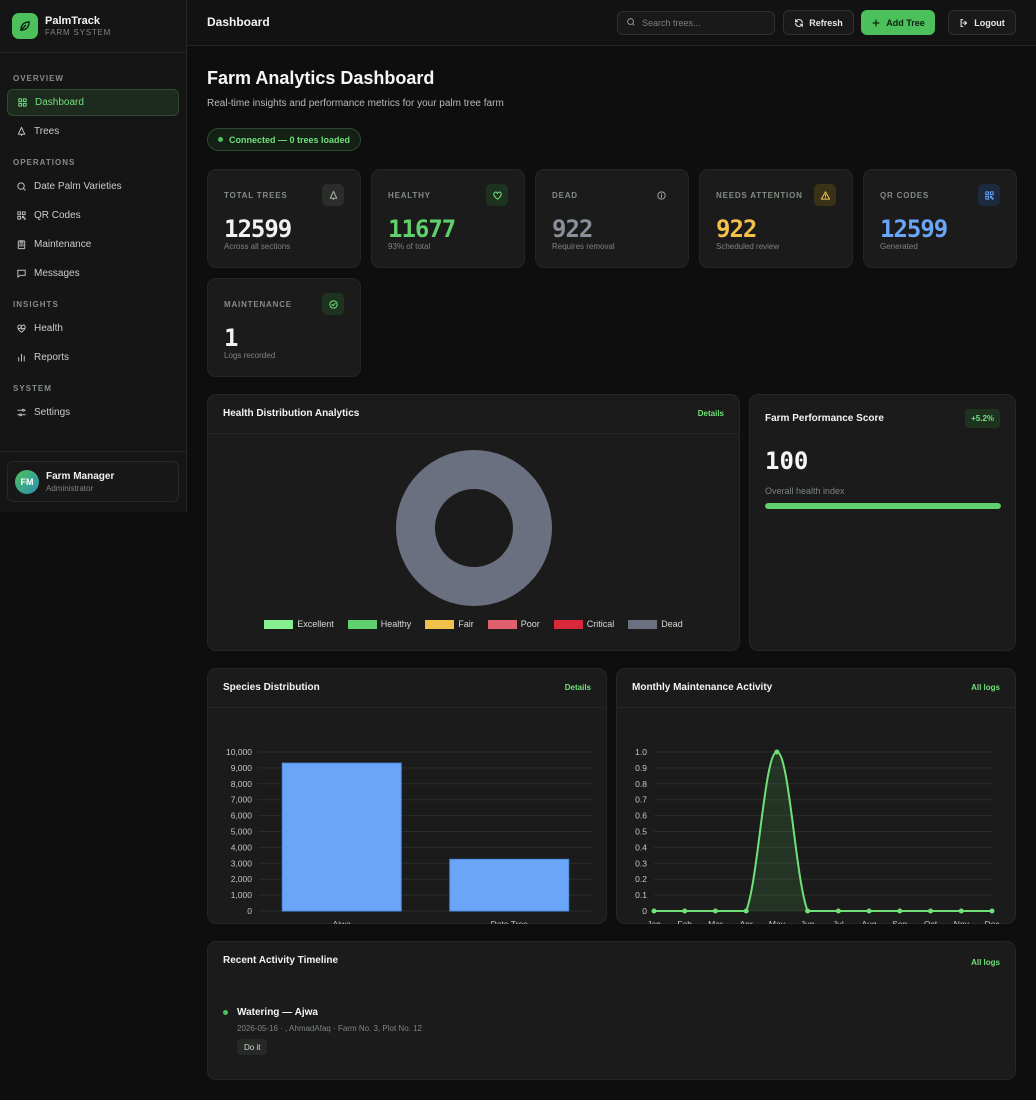 The width and height of the screenshot is (1036, 1100). I want to click on stat-card-dead: DEAD 922 Requires removal, so click(612, 218).